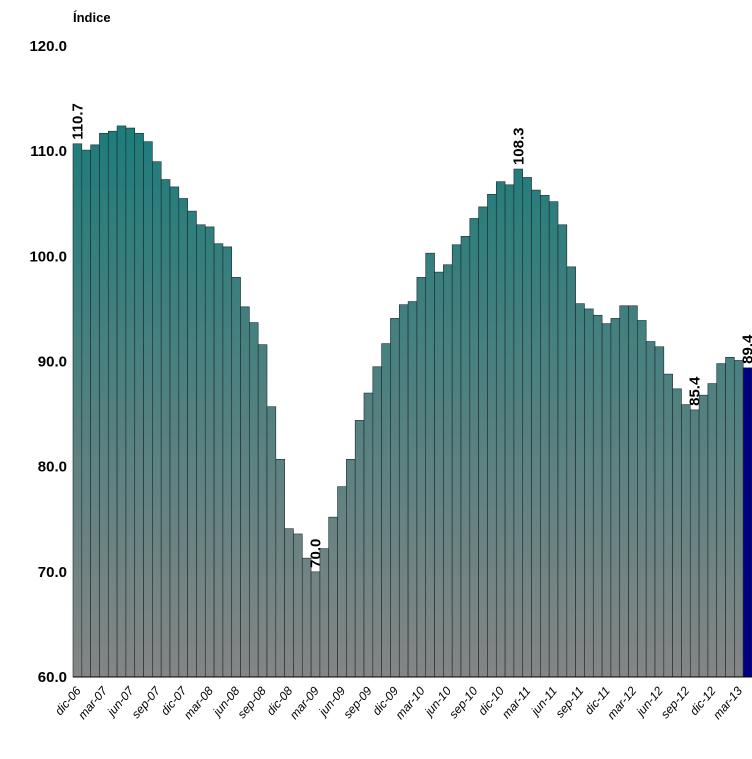 This screenshot has width=752, height=759. What do you see at coordinates (48, 151) in the screenshot?
I see `y-tick-label: 110.0` at bounding box center [48, 151].